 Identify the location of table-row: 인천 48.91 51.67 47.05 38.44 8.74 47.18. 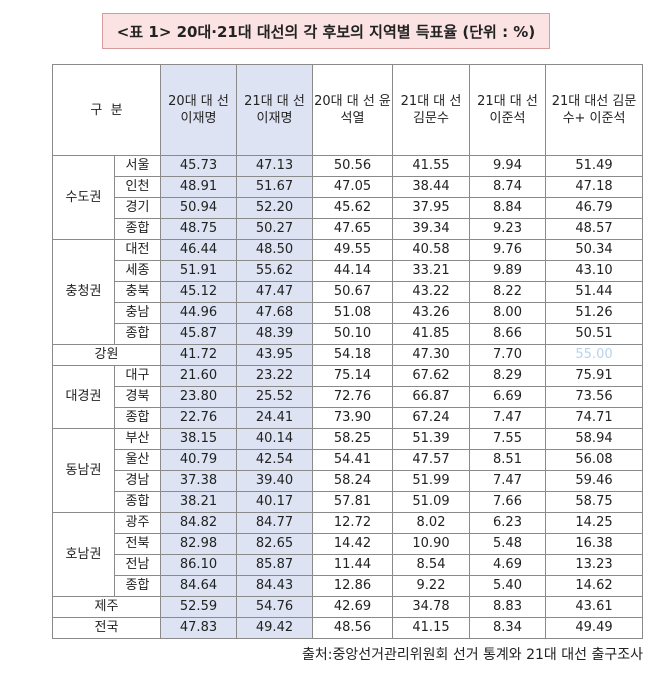
(348, 187).